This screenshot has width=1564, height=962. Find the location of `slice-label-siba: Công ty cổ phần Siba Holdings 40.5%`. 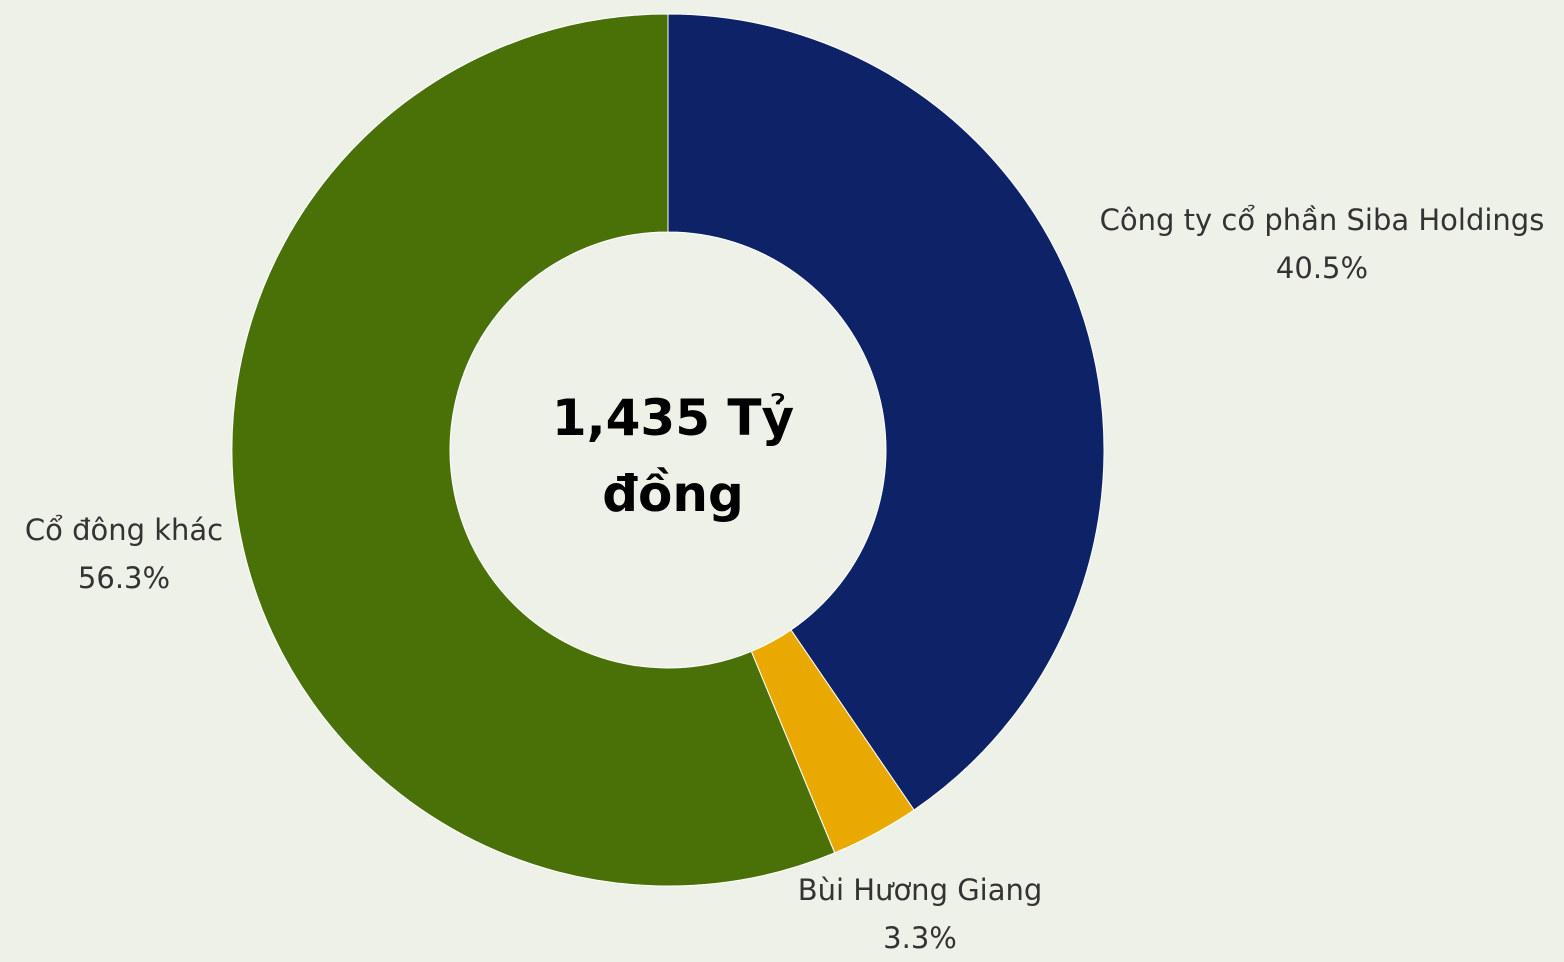

slice-label-siba: Công ty cổ phần Siba Holdings 40.5% is located at coordinates (1322, 244).